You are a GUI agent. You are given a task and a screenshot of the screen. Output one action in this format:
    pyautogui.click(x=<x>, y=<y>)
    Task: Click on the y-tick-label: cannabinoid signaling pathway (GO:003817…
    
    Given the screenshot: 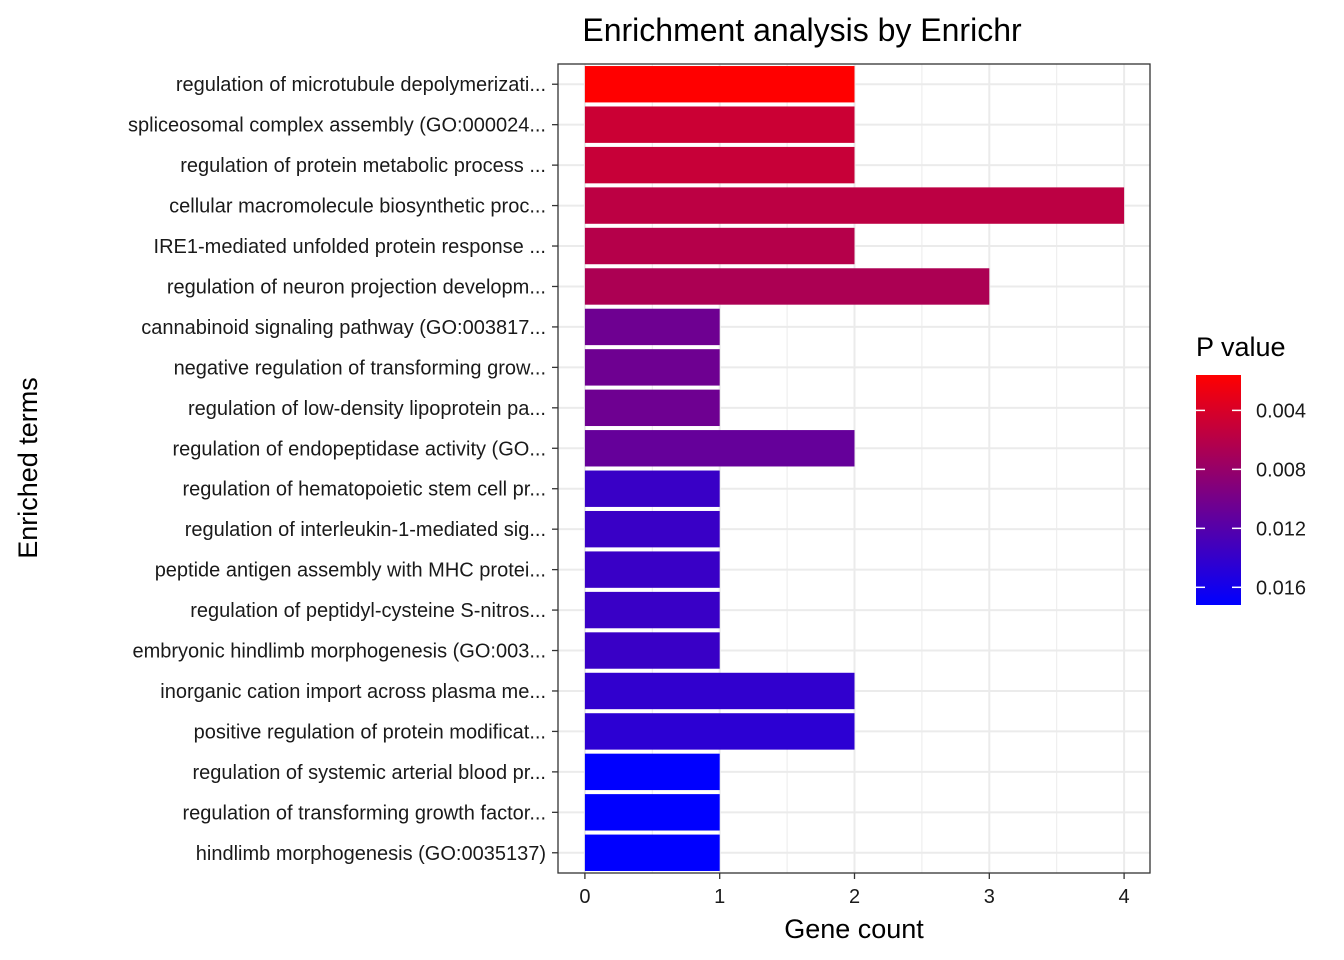 What is the action you would take?
    pyautogui.click(x=343, y=328)
    